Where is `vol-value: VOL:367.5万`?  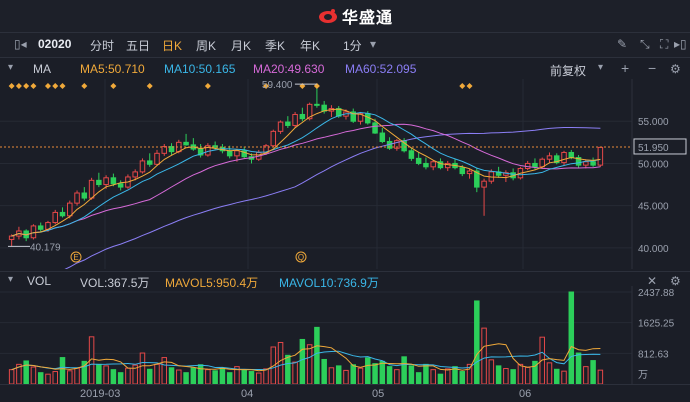
vol-value: VOL:367.5万 is located at coordinates (115, 283).